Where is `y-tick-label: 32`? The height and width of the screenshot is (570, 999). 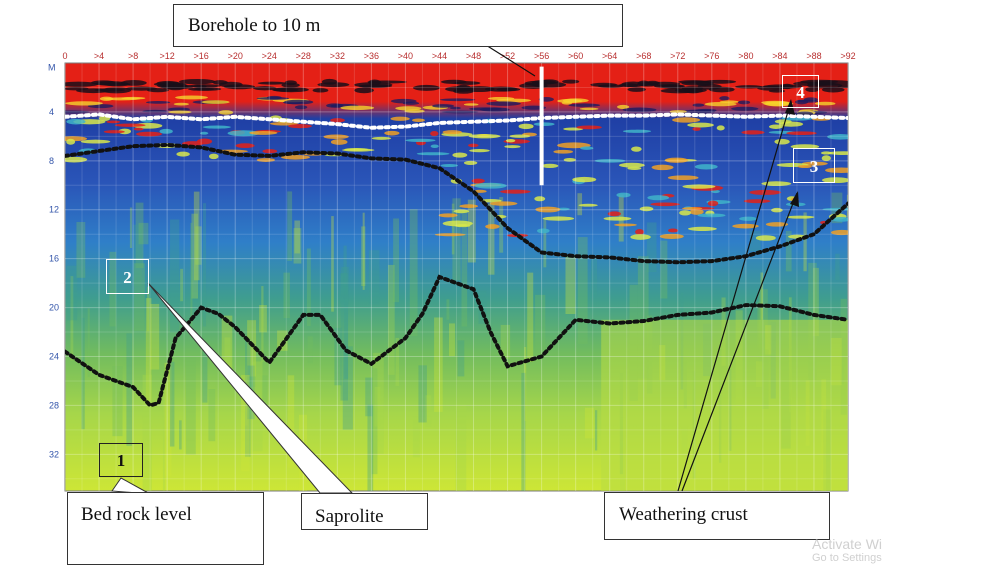
y-tick-label: 32 is located at coordinates (54, 454).